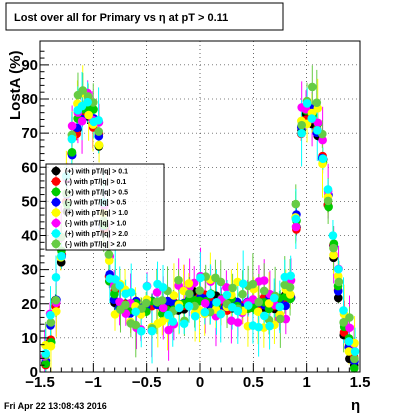  I want to click on x-tick-label: 0.5, so click(253, 382).